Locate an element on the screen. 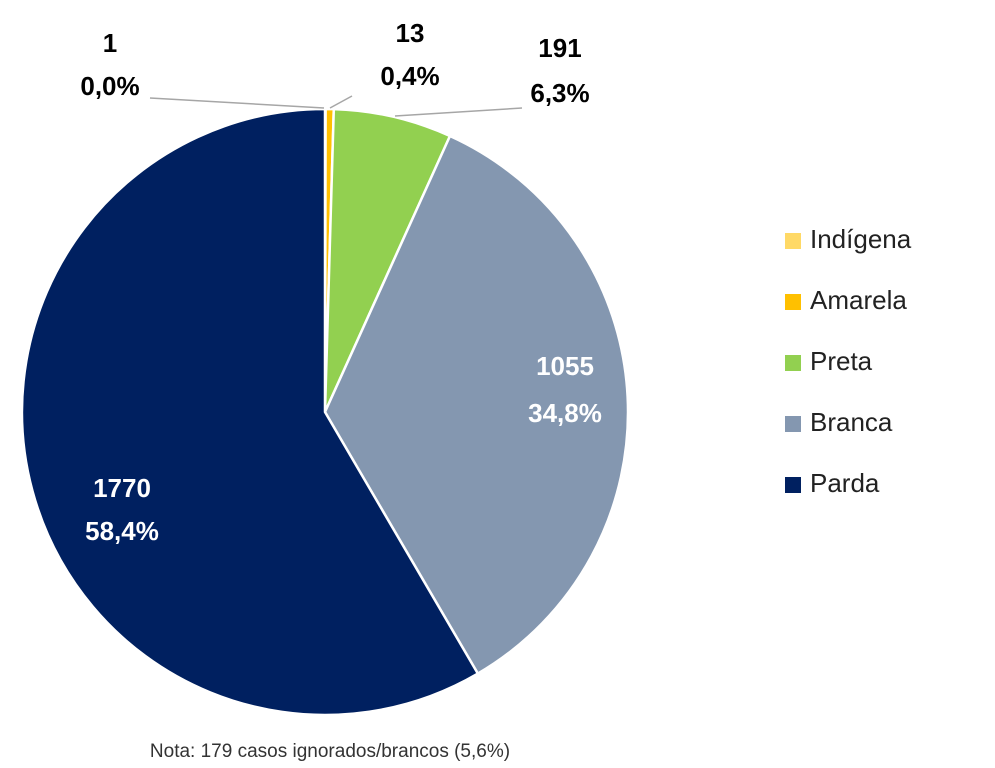 The height and width of the screenshot is (768, 995). percent-label: 6,3% is located at coordinates (559, 93).